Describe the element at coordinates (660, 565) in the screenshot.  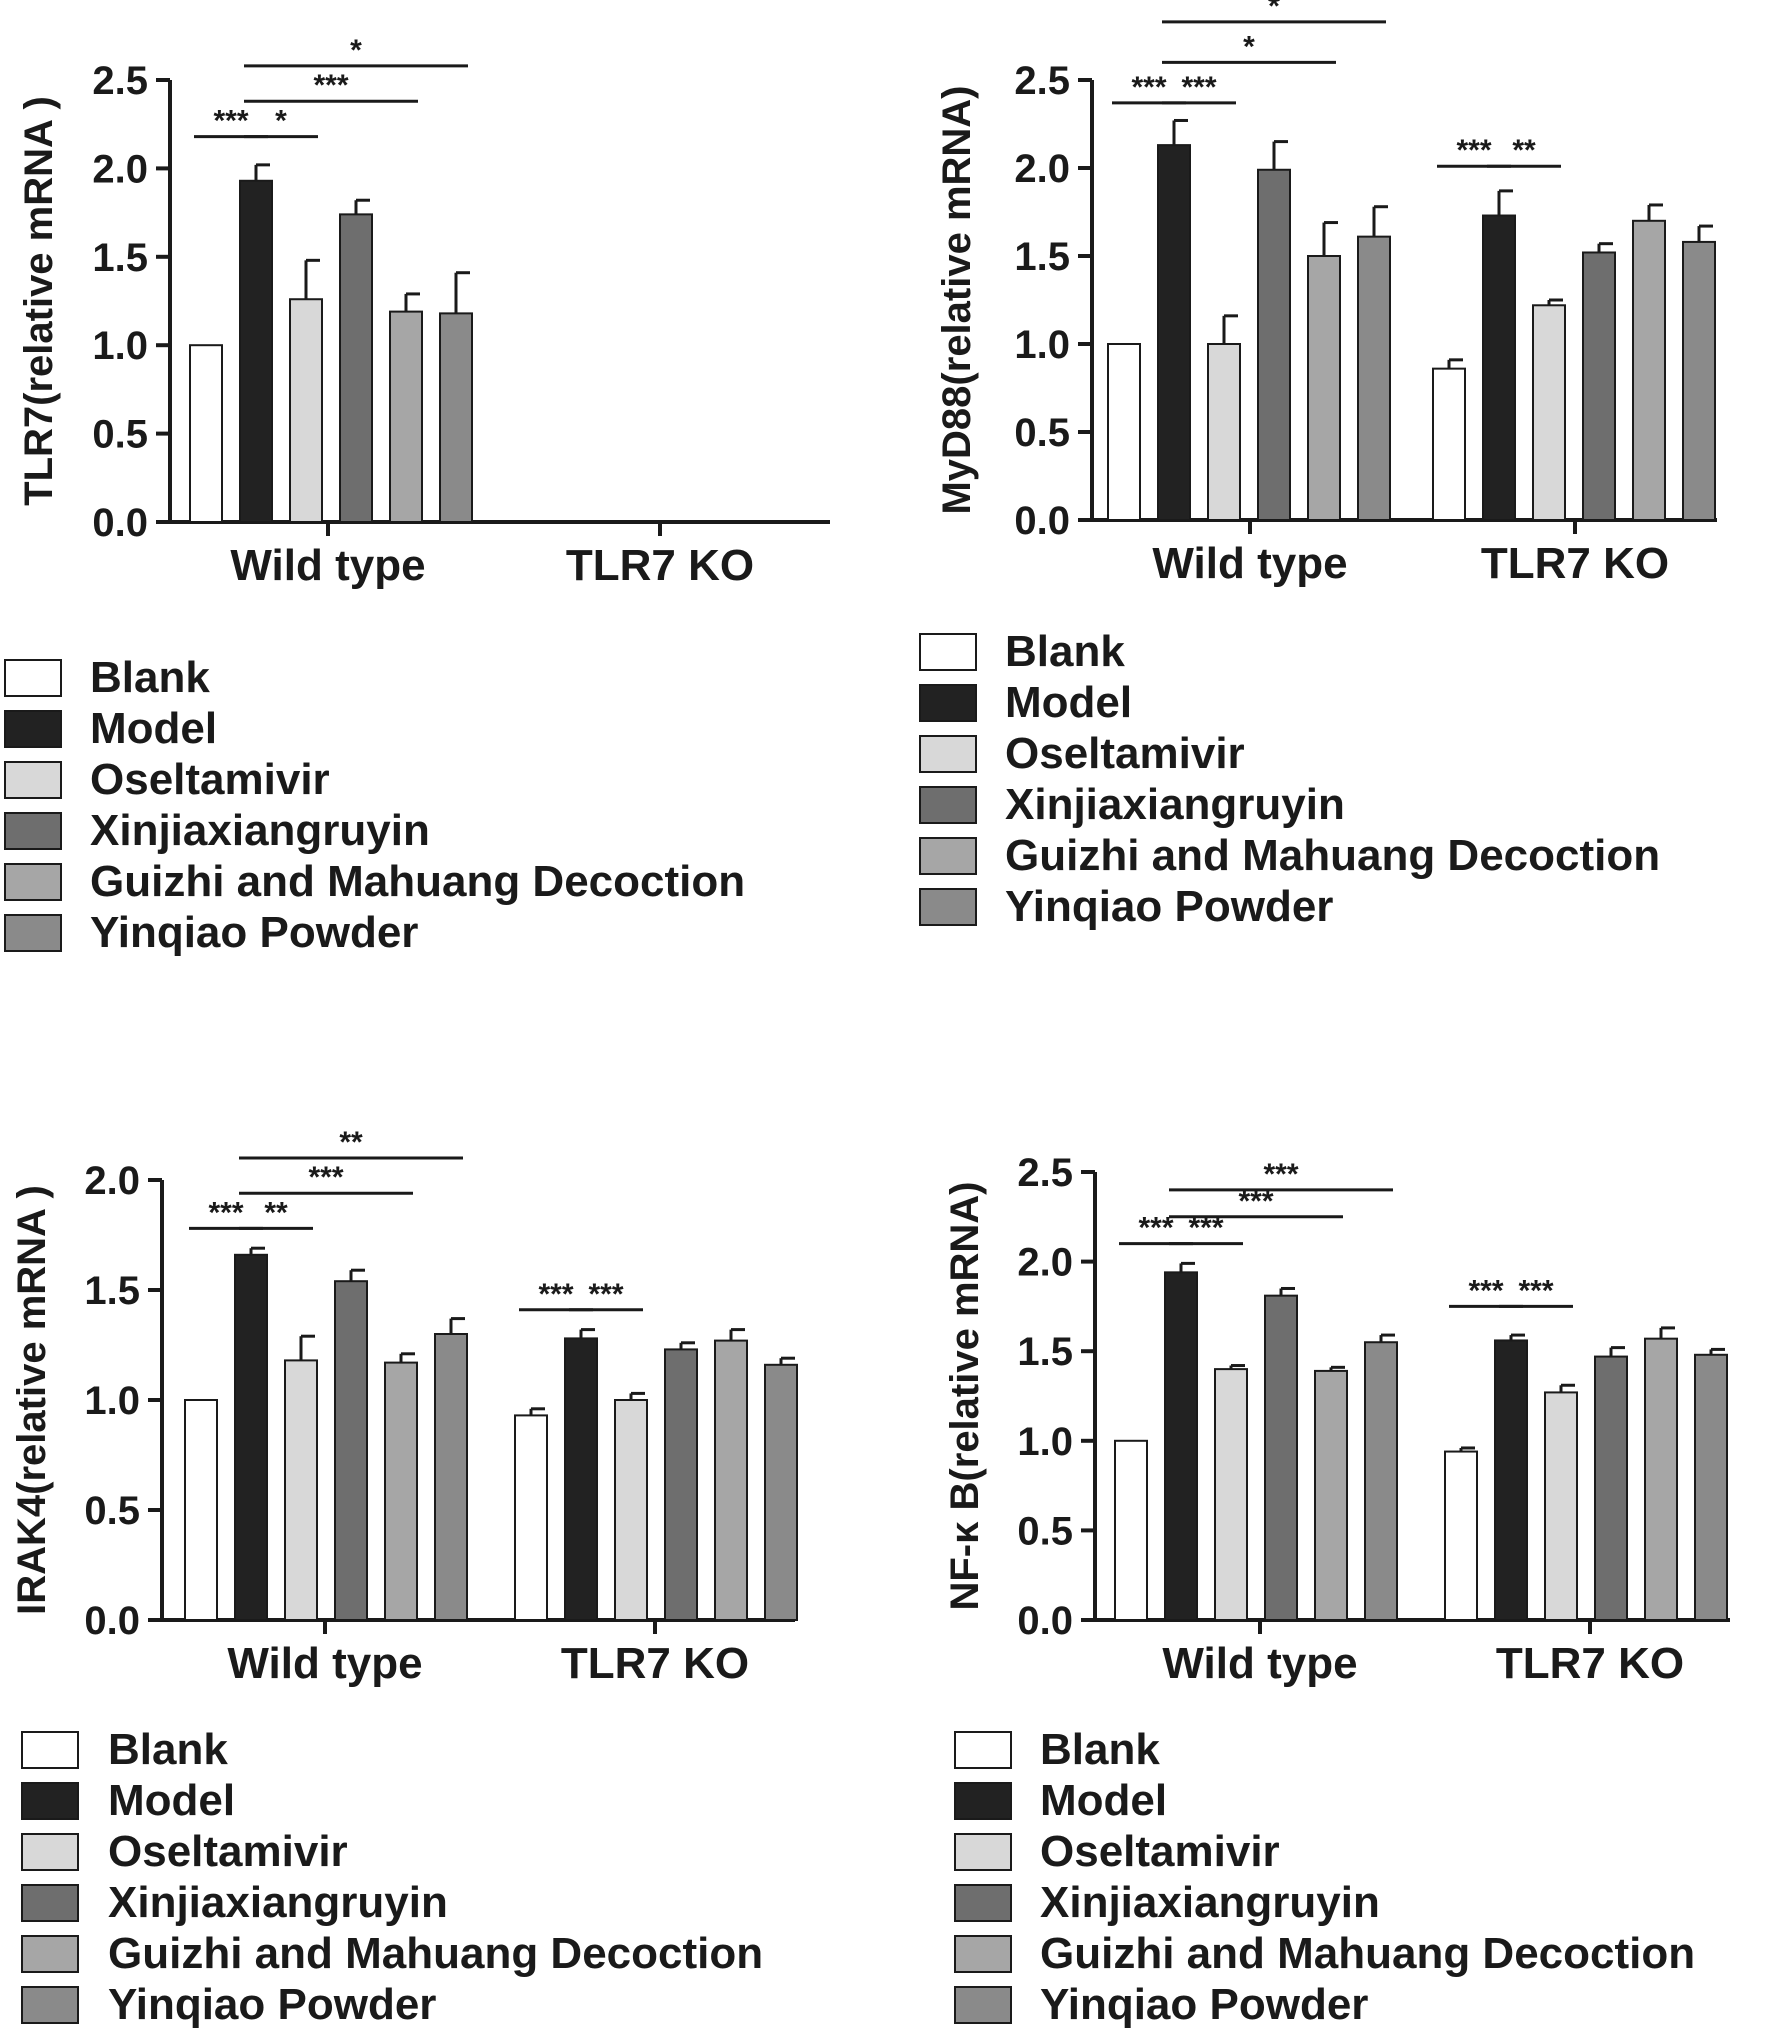
I see `x-category-label: TLR7 KO` at that location.